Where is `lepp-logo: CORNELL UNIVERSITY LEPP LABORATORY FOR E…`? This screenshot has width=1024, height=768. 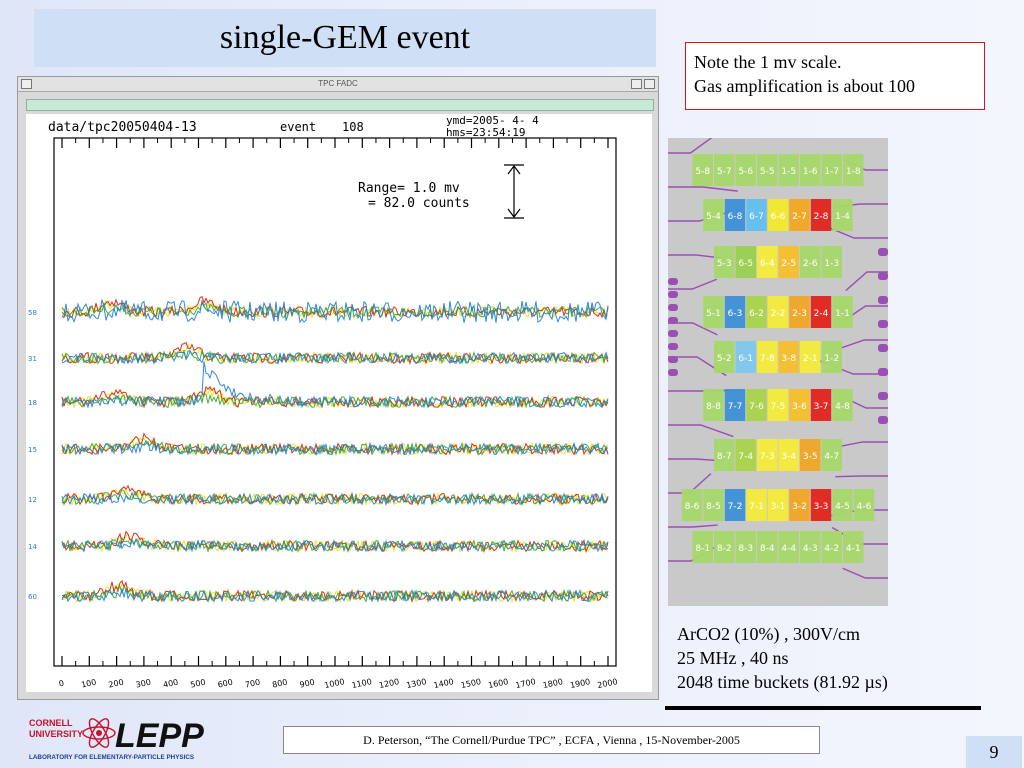 lepp-logo: CORNELL UNIVERSITY LEPP LABORATORY FOR E… is located at coordinates (132, 739).